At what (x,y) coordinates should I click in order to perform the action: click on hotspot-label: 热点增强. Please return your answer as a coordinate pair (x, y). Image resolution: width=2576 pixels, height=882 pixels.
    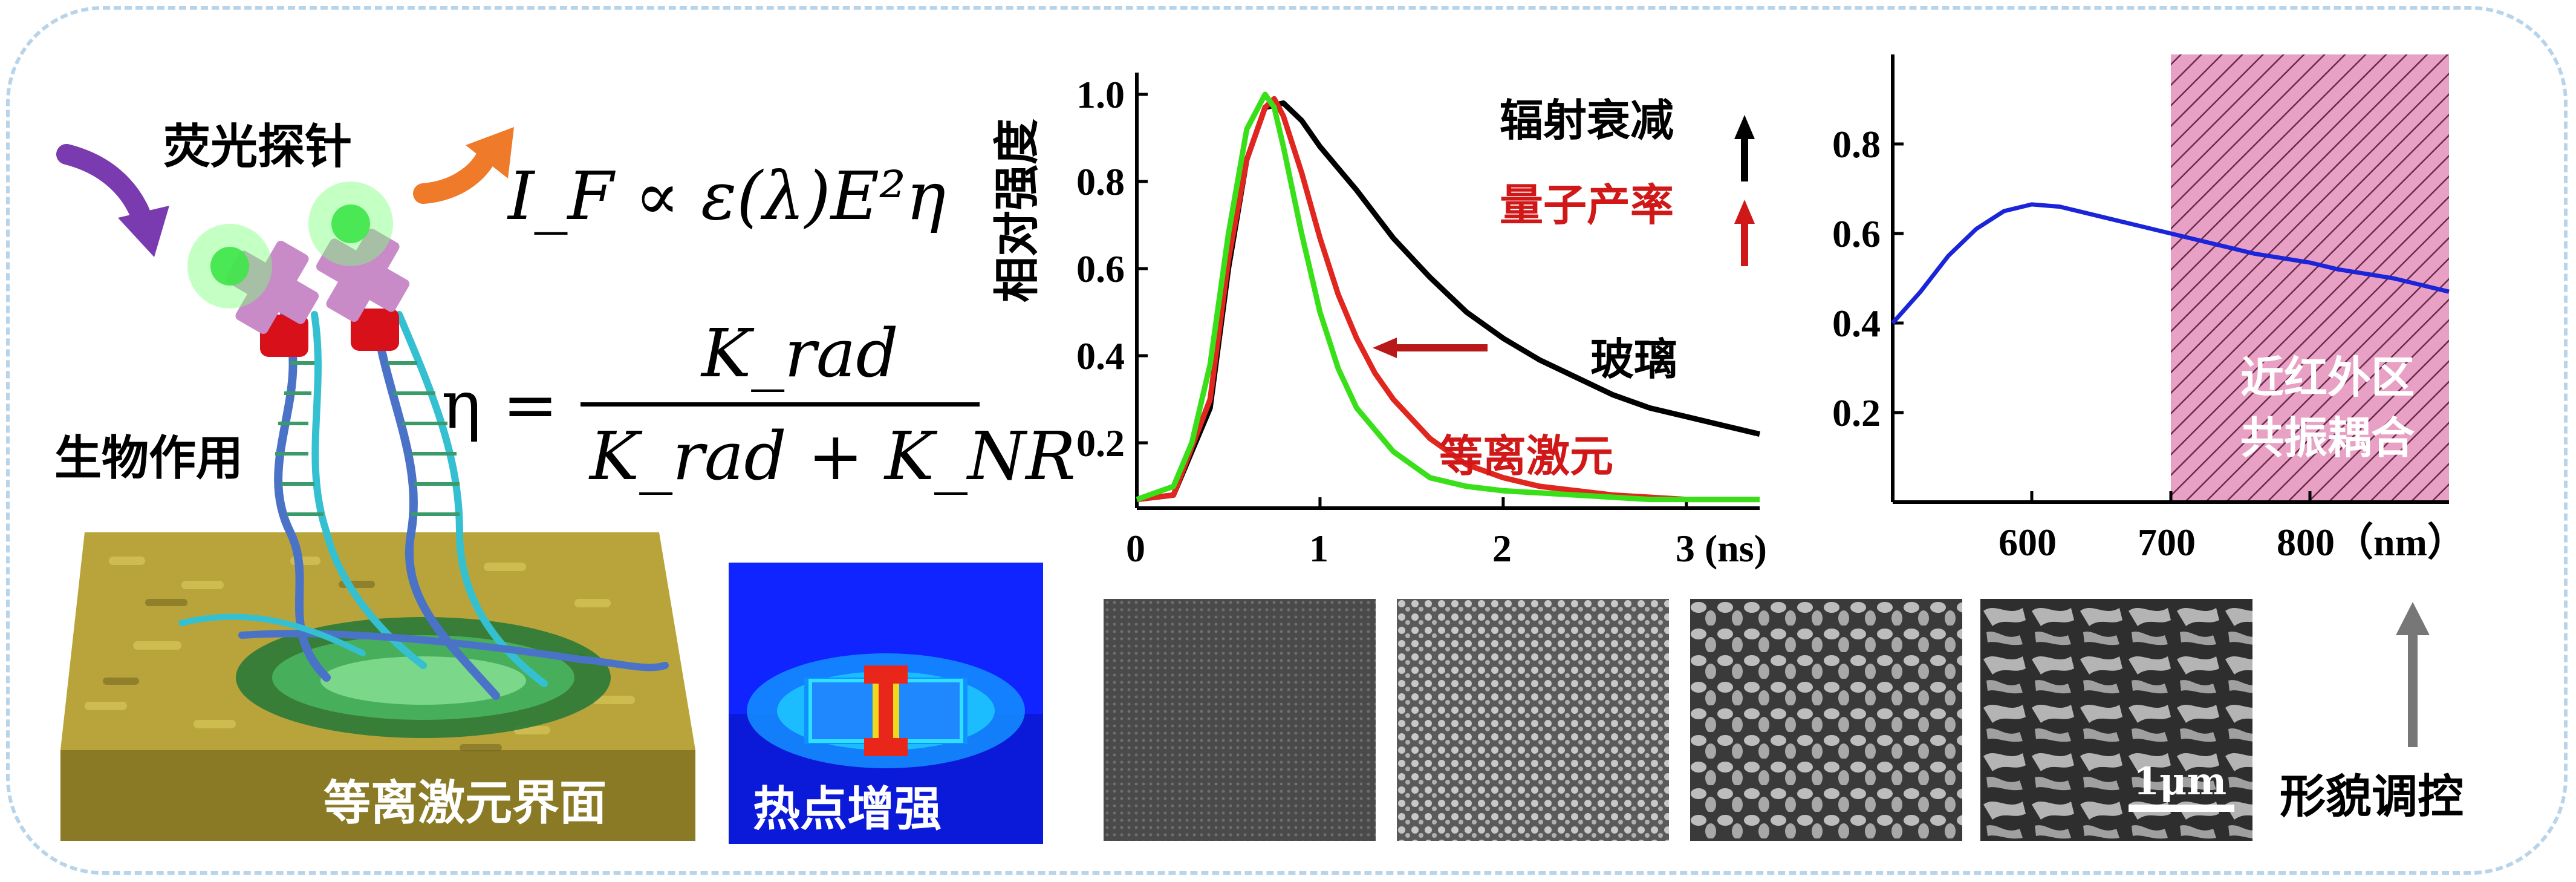
    Looking at the image, I should click on (847, 810).